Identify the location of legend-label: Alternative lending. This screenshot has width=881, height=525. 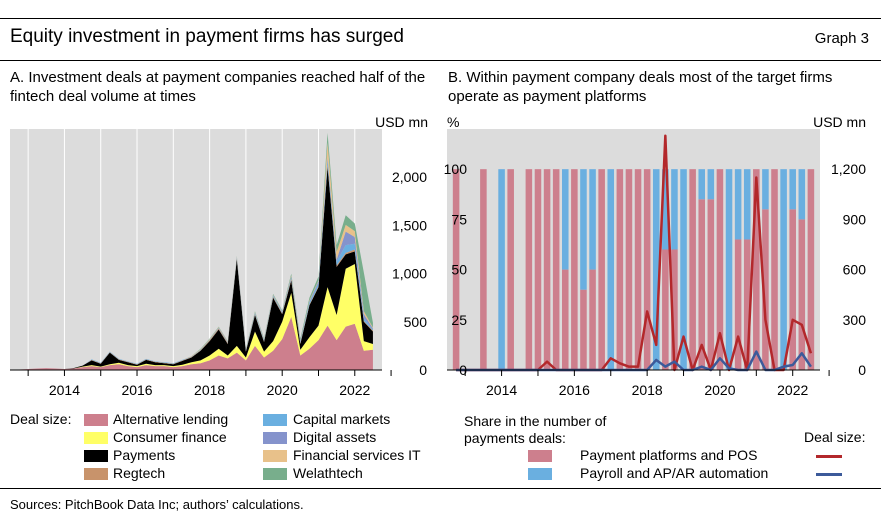
(171, 419).